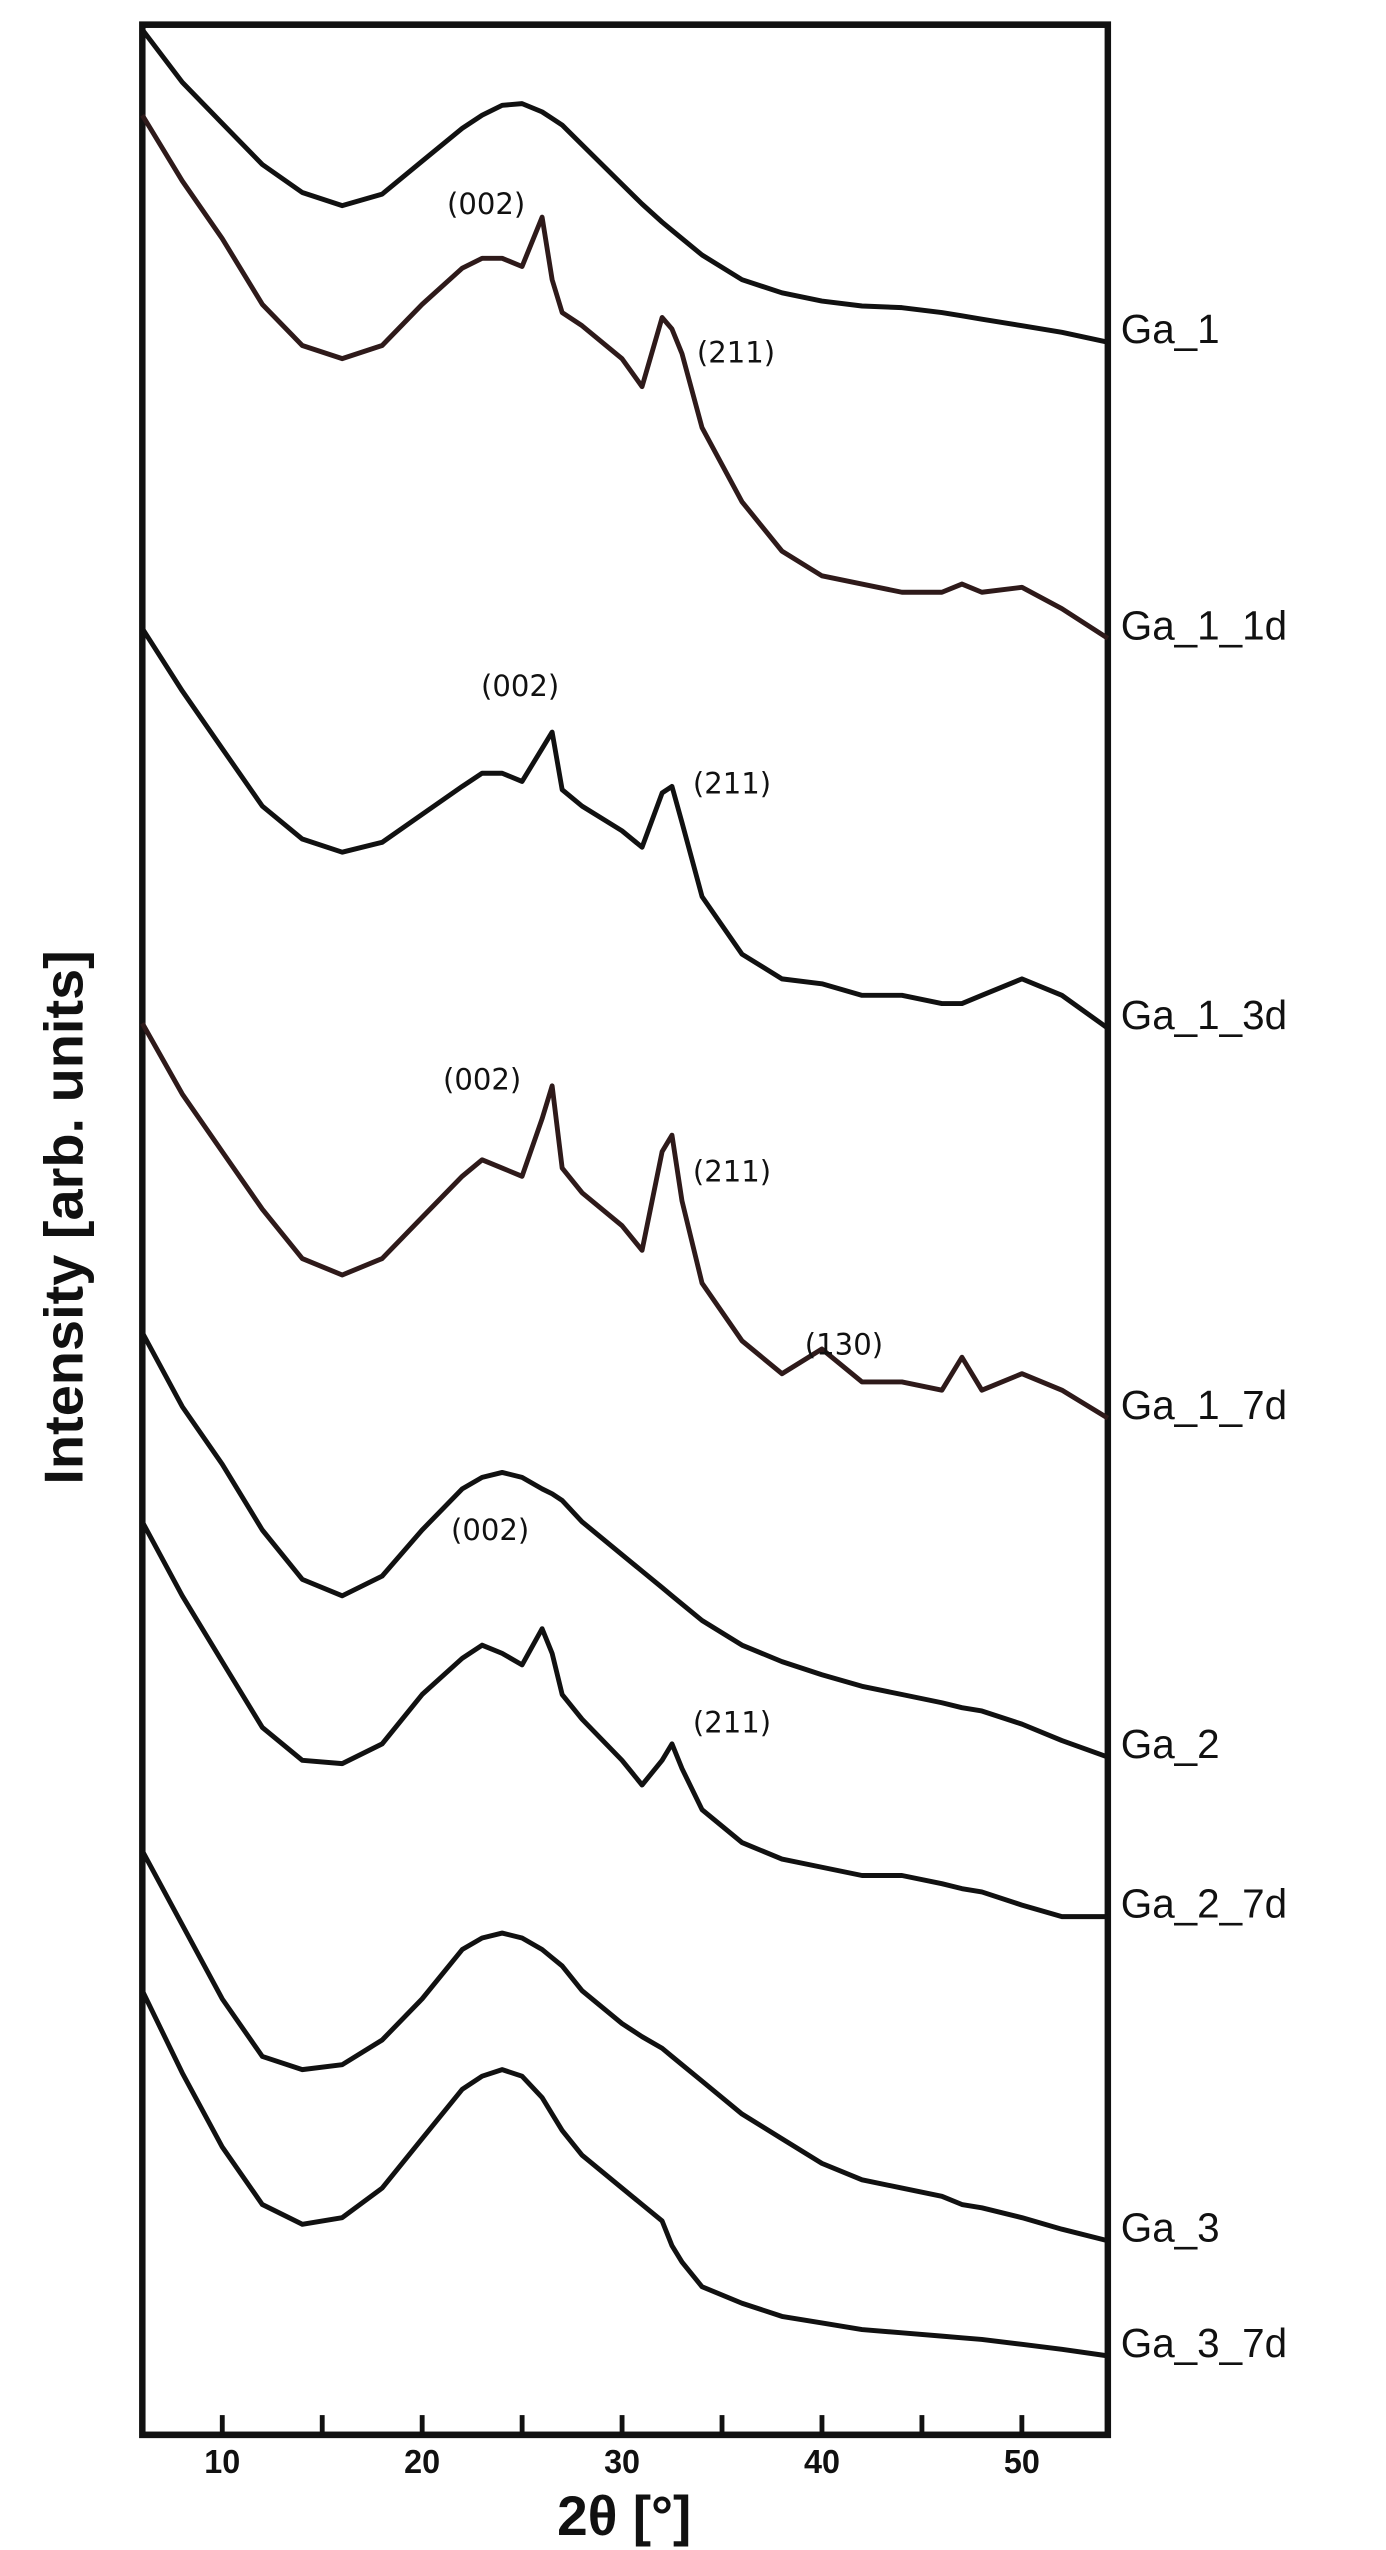 The image size is (1386, 2550). What do you see at coordinates (1204, 625) in the screenshot?
I see `series-label: Ga_1_1d` at bounding box center [1204, 625].